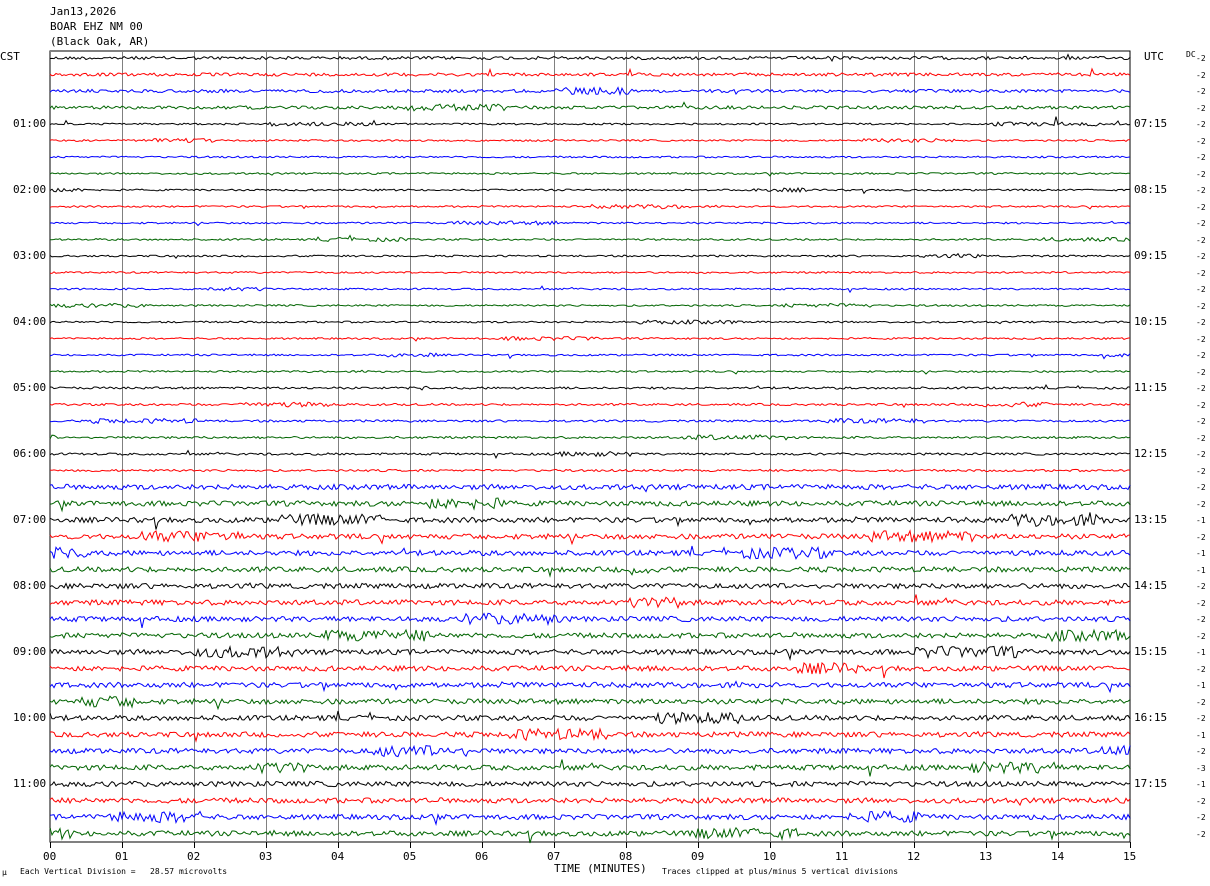  I want to click on right-hour-label: 13:15, so click(1151, 519).